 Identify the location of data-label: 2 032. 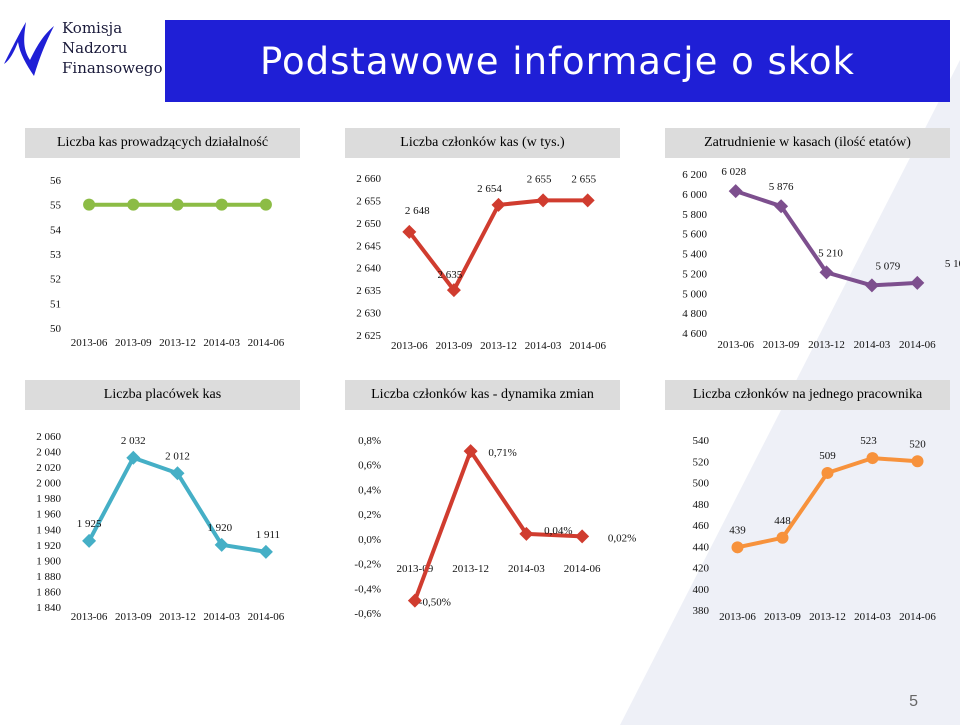
(133, 441).